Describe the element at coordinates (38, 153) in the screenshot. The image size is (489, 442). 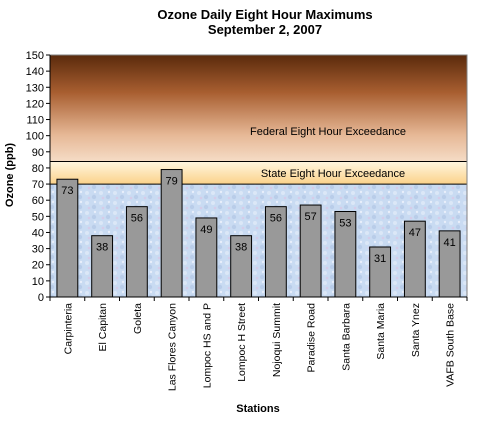
I see `y-tick-label: 90` at that location.